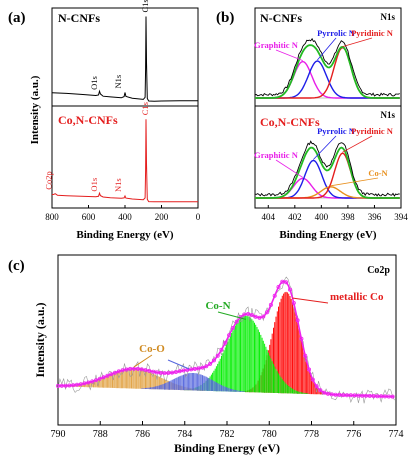 The height and width of the screenshot is (460, 417). Describe the element at coordinates (295, 217) in the screenshot. I see `b-xtick-label-1: 402` at that location.